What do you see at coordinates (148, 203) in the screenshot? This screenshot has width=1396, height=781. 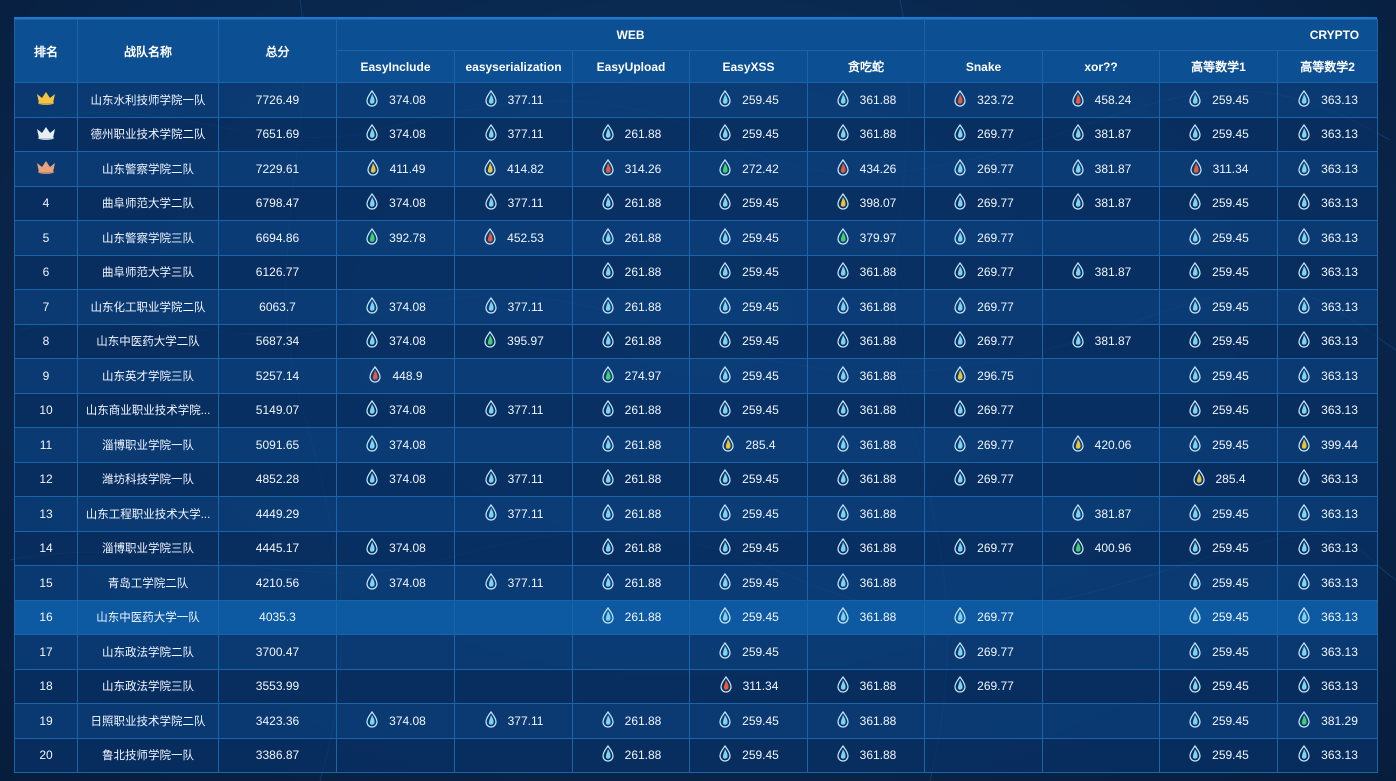 I see `team-name: 曲阜师范大学二队` at bounding box center [148, 203].